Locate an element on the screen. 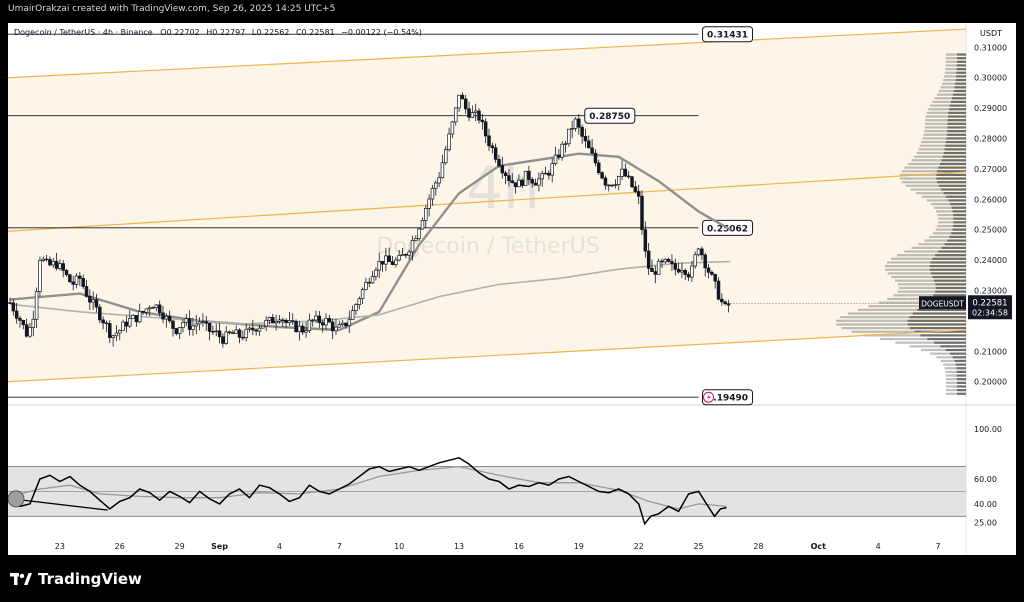  price-tick-label: 0.27000 is located at coordinates (990, 169).